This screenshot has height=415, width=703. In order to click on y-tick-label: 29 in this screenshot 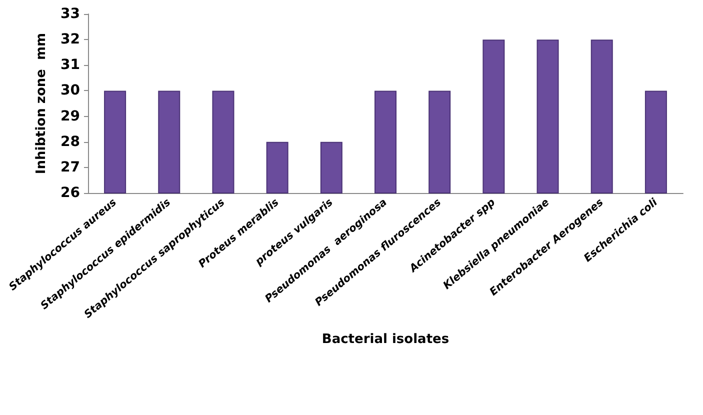, I will do `click(70, 116)`.